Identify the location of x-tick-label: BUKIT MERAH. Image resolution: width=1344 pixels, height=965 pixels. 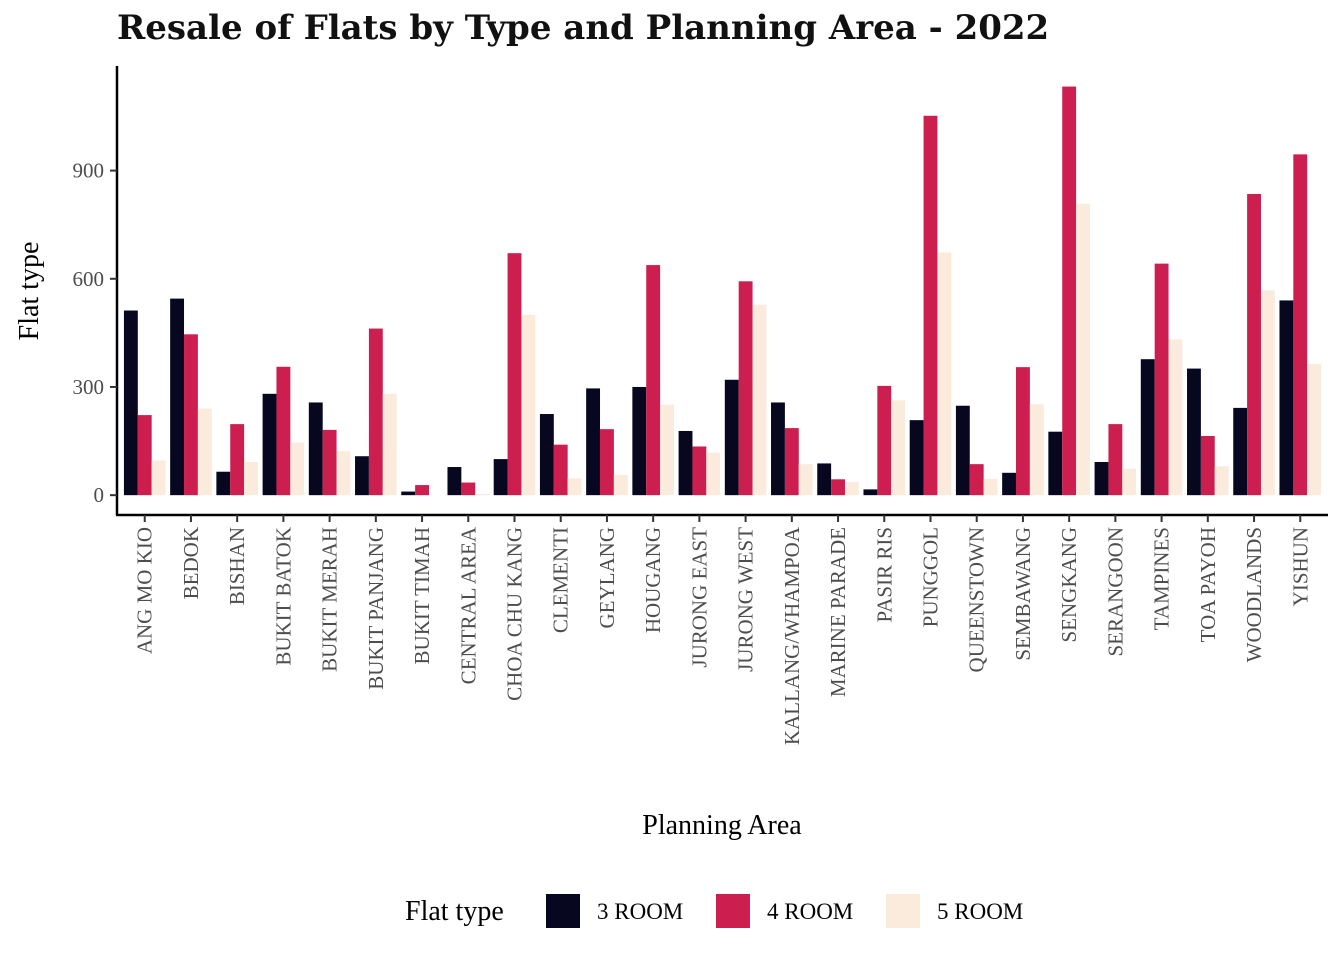
(330, 599).